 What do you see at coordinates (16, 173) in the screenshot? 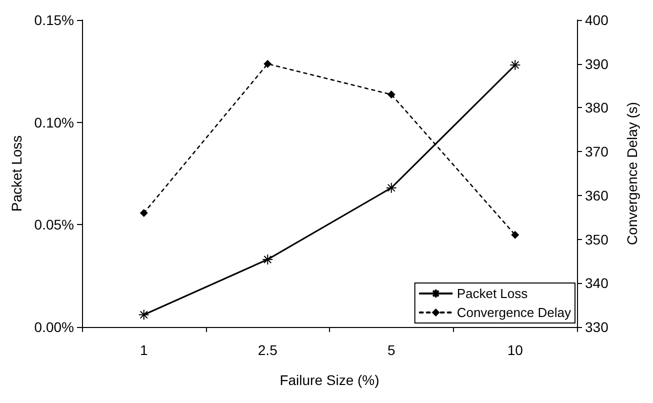
I see `y-axis-title: Packet Loss` at bounding box center [16, 173].